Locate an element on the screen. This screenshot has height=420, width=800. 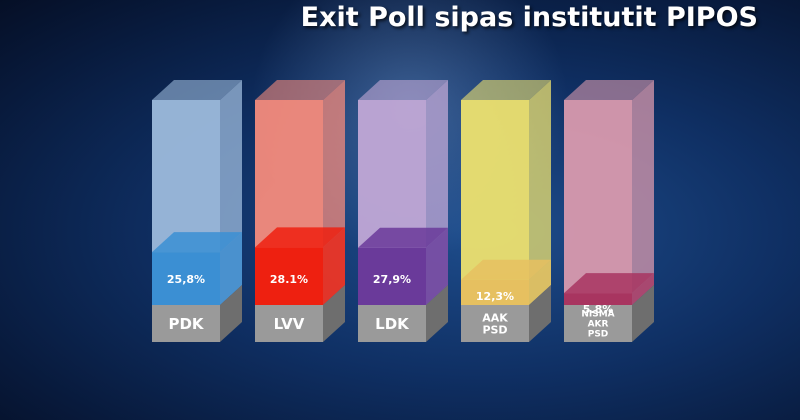
category-label: AKR is located at coordinates (598, 325).